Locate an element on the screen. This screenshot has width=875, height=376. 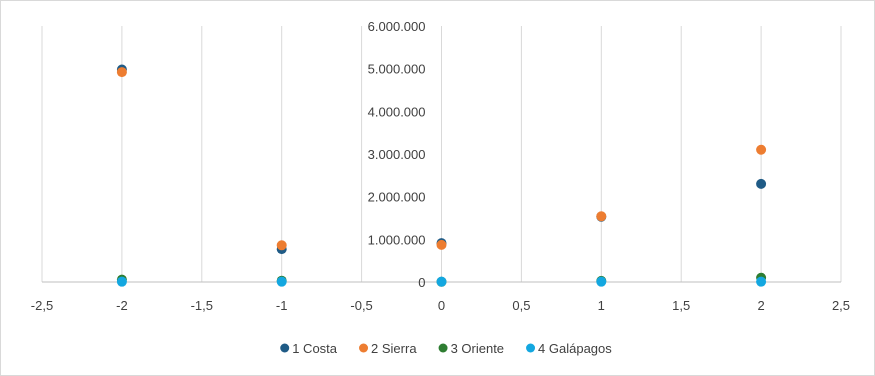
x-tick-label: -1 is located at coordinates (282, 305).